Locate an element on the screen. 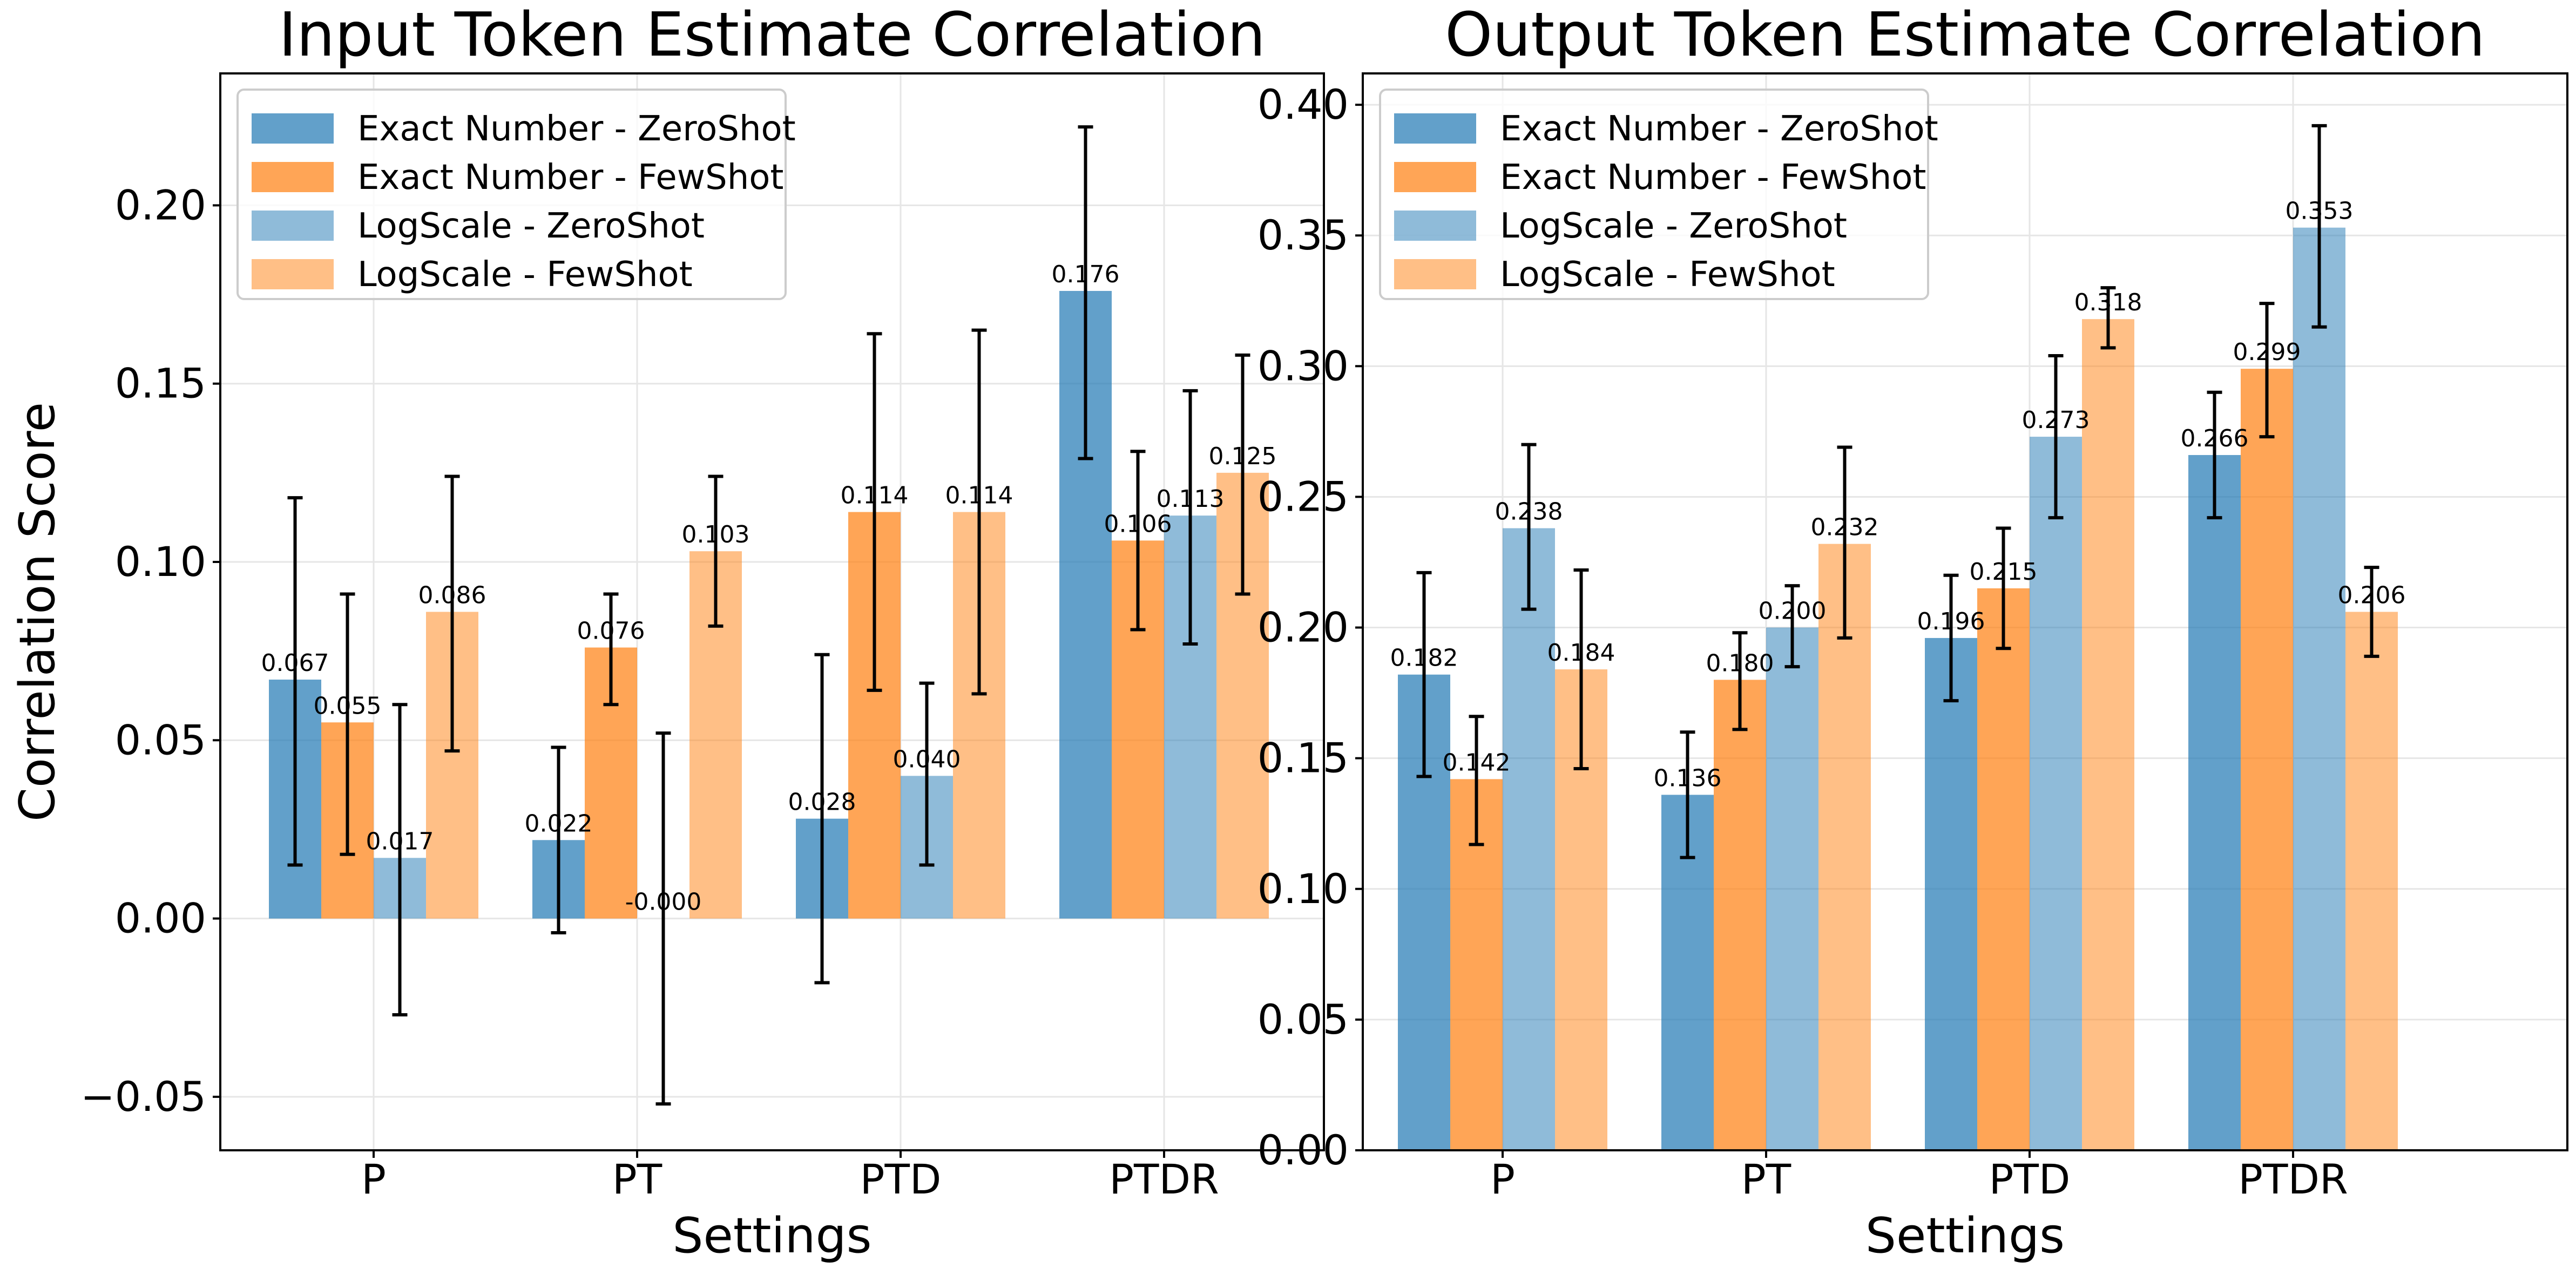 This screenshot has width=2576, height=1282. bar-value-label: 0.176 is located at coordinates (1086, 274).